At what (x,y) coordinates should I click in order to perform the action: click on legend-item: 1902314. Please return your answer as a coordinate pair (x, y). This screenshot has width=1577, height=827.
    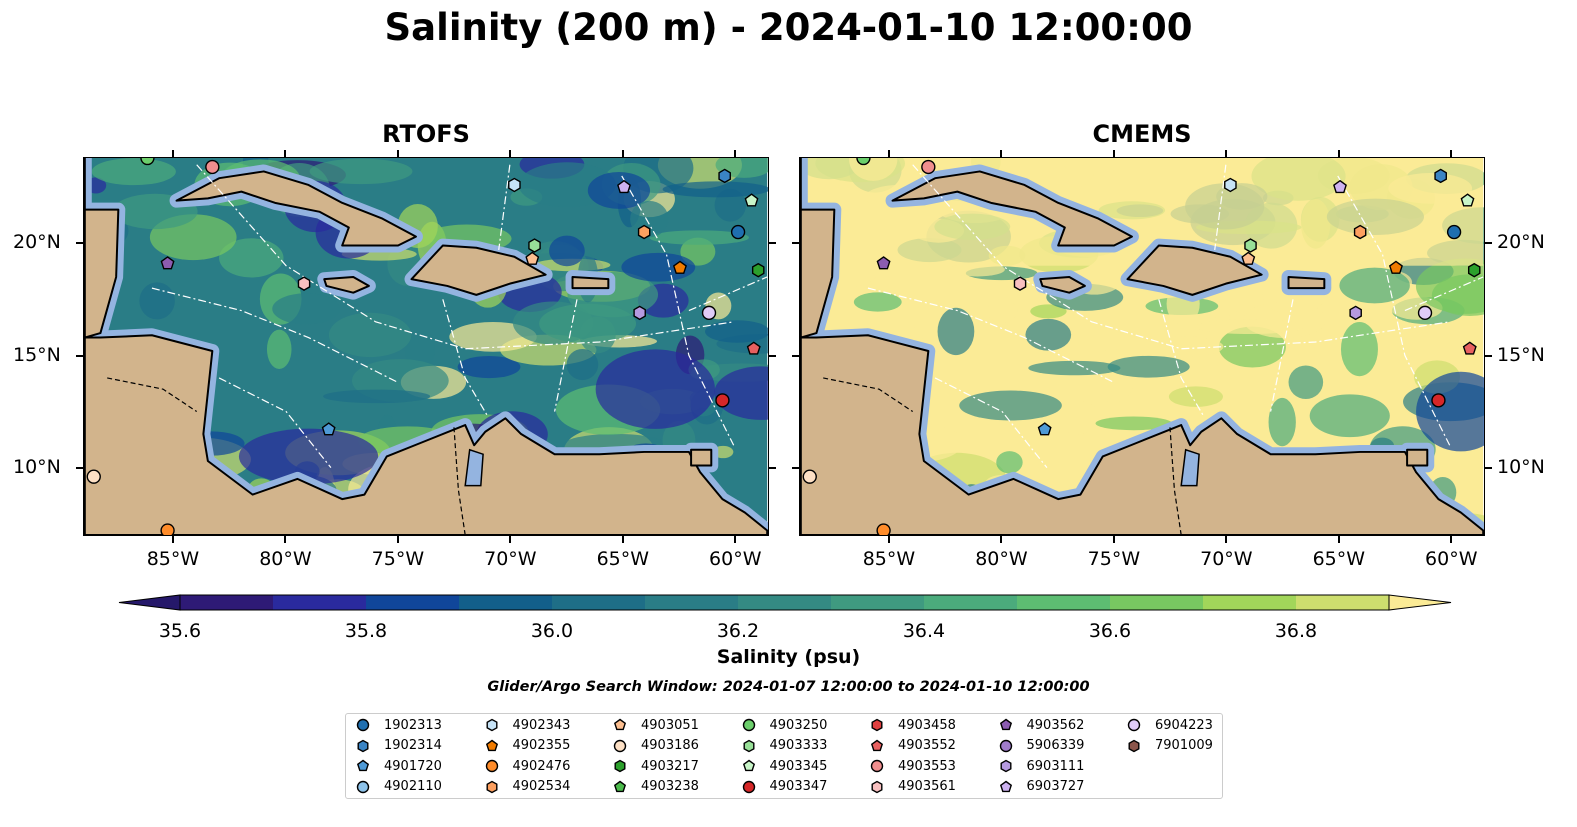
    Looking at the image, I should click on (399, 746).